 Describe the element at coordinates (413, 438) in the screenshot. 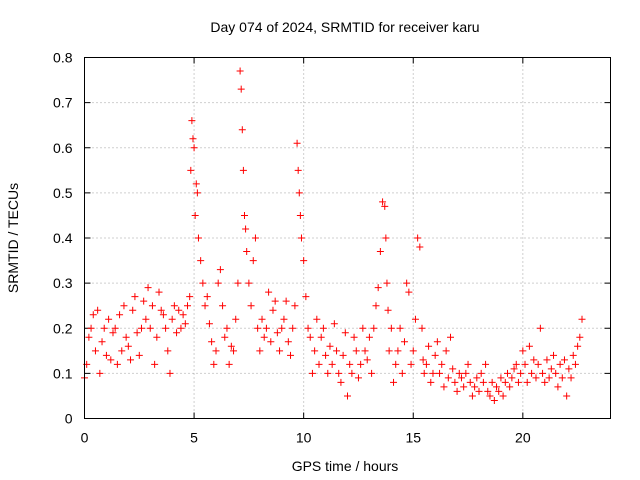

I see `x-tick-label: 15` at that location.